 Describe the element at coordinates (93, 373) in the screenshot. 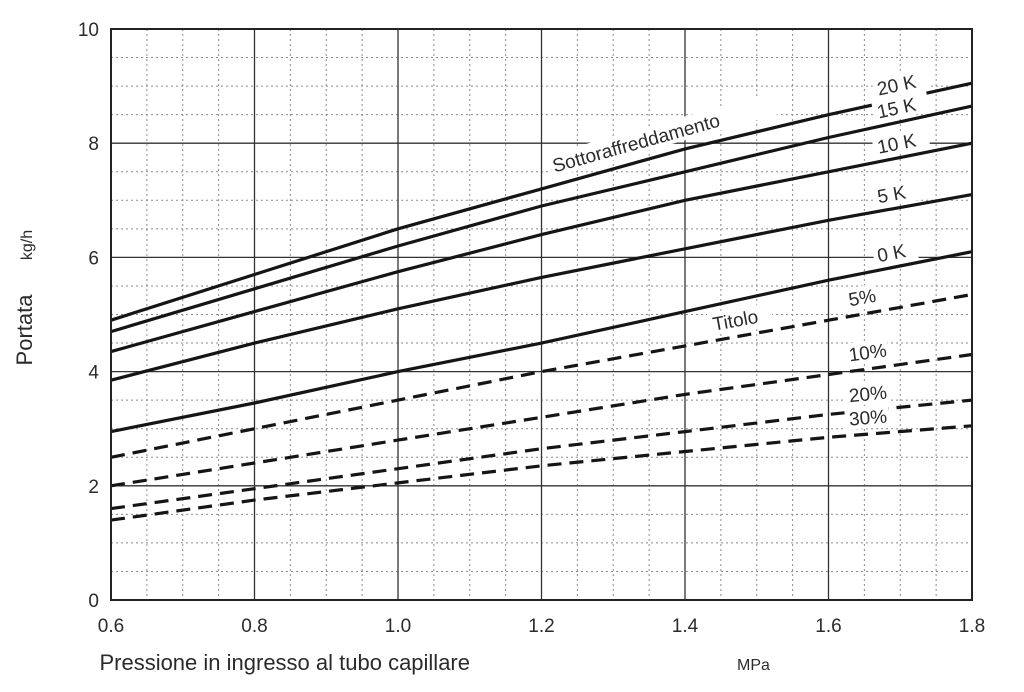

I see `y-tick-label: 4` at that location.